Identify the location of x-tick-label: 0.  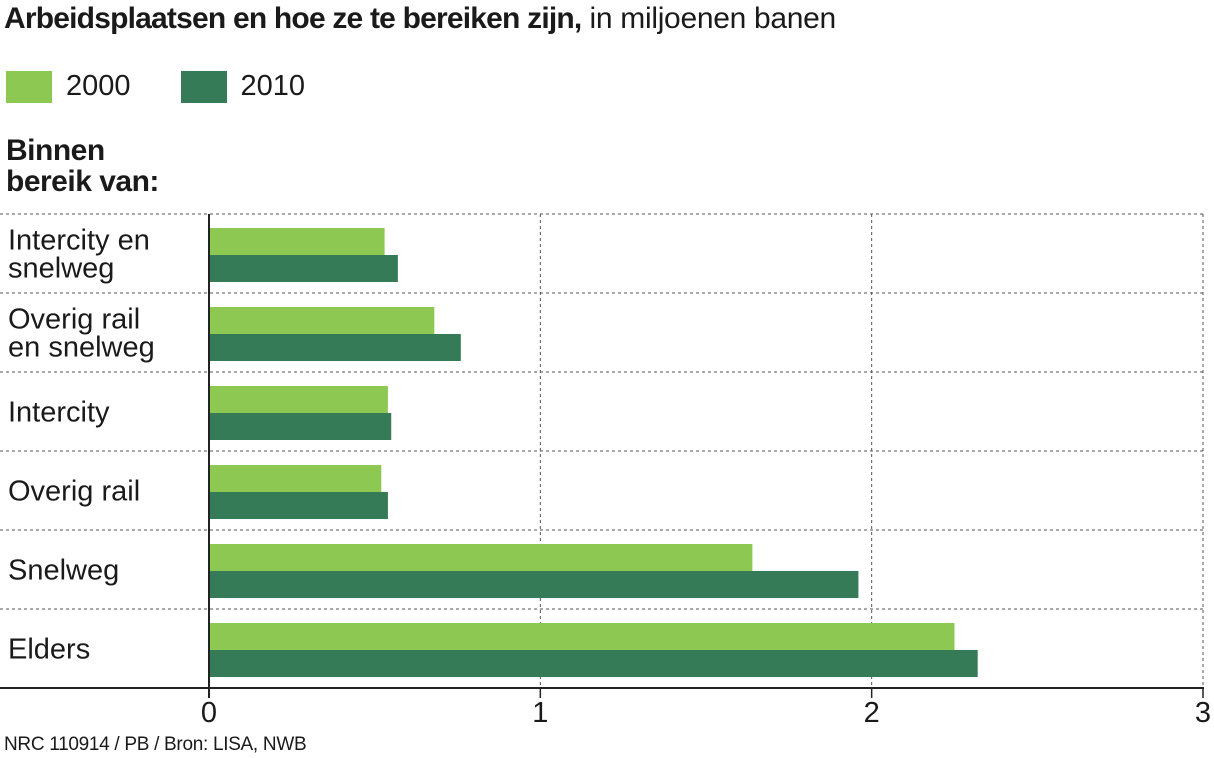
(209, 713).